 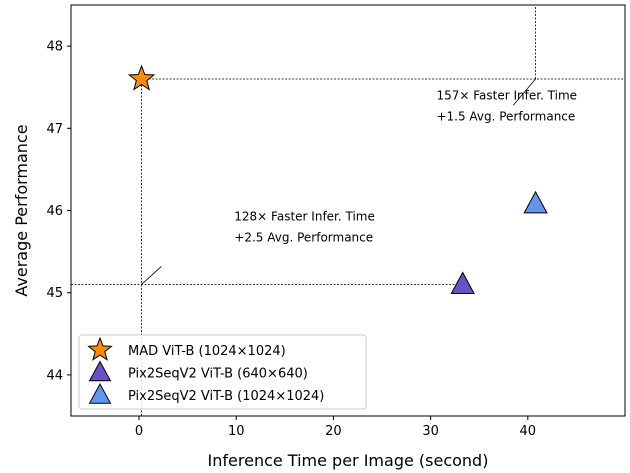 I want to click on legend-label: Pix2SeqV2 ViT-B (640×640), so click(x=218, y=374).